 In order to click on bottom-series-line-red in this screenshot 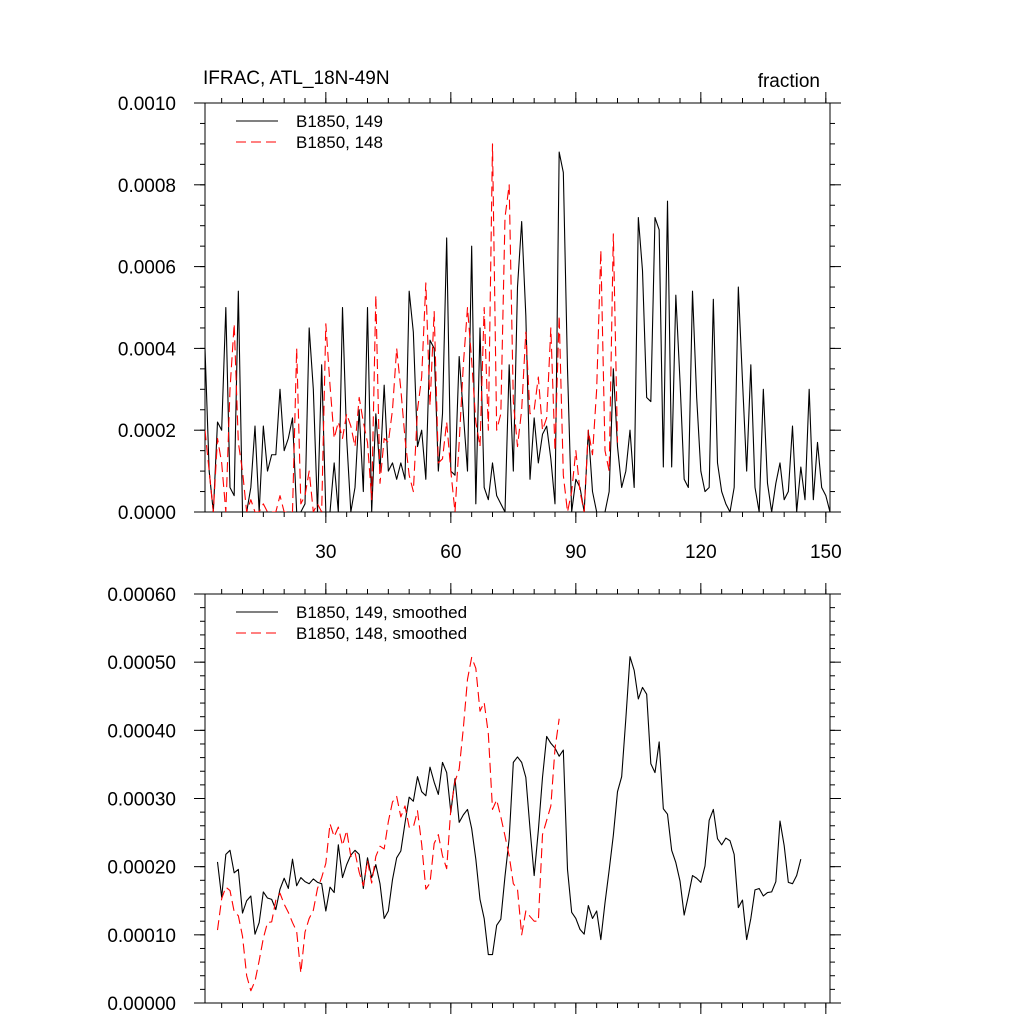, I will do `click(388, 824)`.